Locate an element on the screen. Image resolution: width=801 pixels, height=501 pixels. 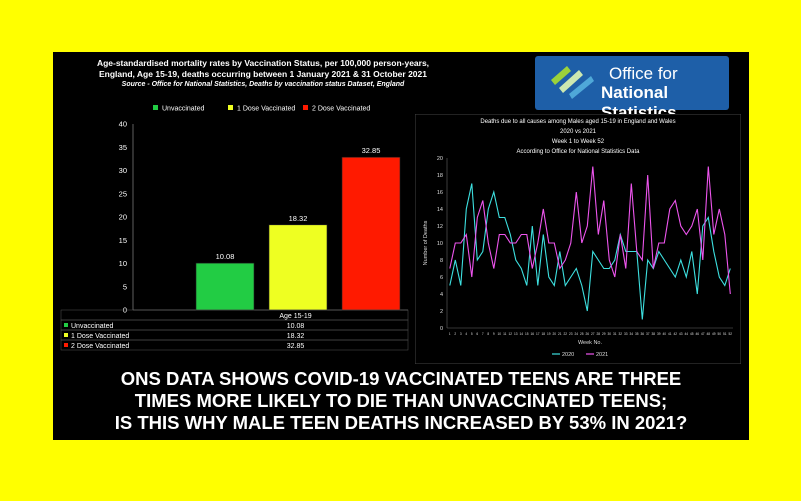
bar-table-label-2: 2 Dose Vaccinated is located at coordinates (100, 346).